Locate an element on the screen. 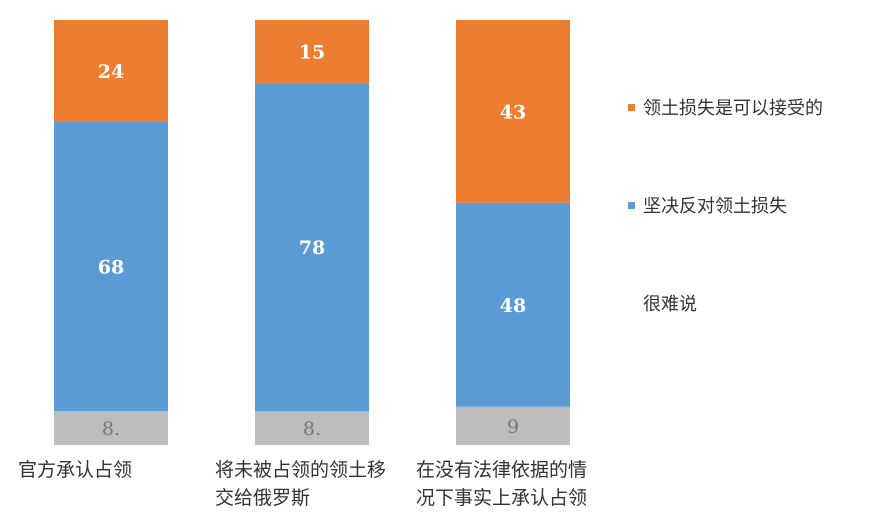  category-label: 将未被占领的领土移 交给俄罗斯 is located at coordinates (301, 484).